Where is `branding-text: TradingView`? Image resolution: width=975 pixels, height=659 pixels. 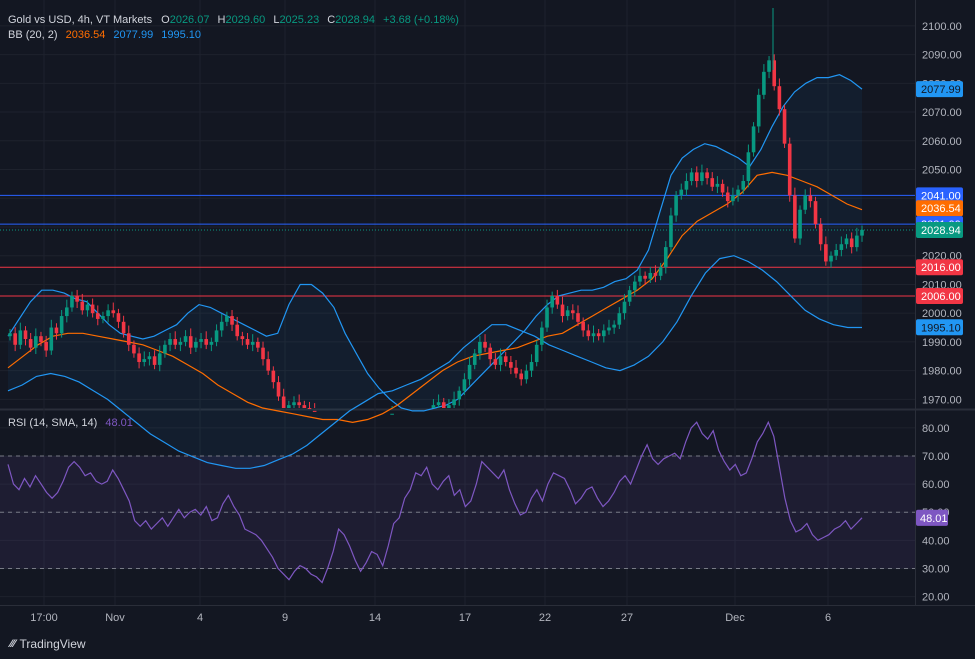 branding-text: TradingView is located at coordinates (52, 644).